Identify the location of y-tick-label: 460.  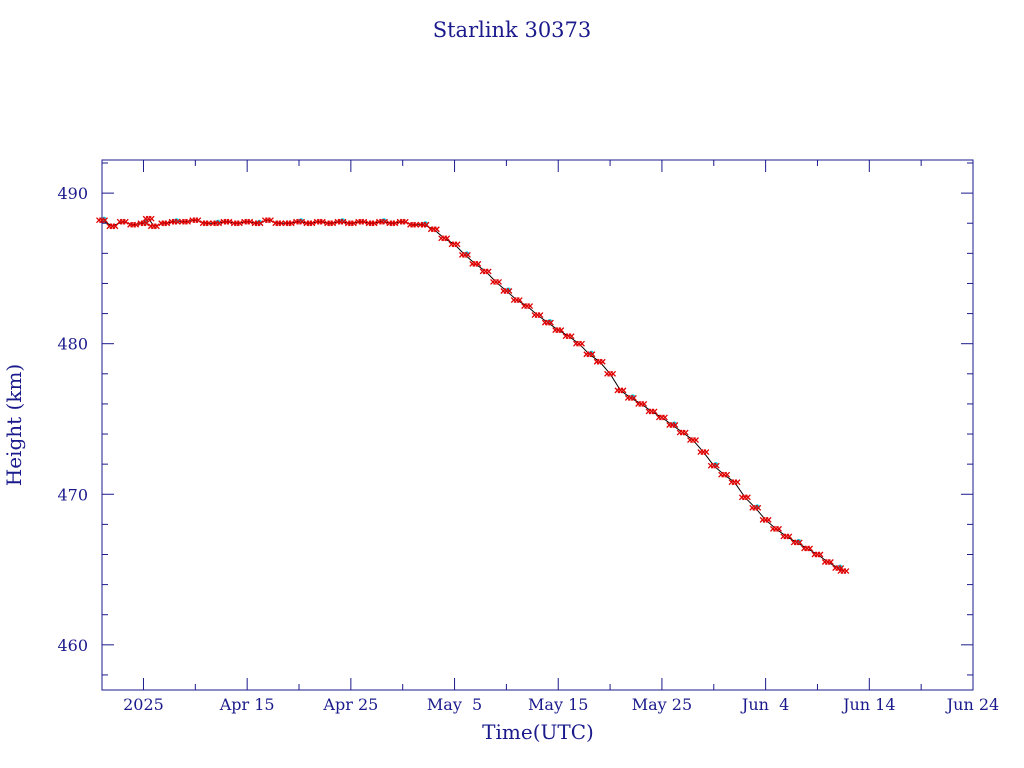
(72, 645).